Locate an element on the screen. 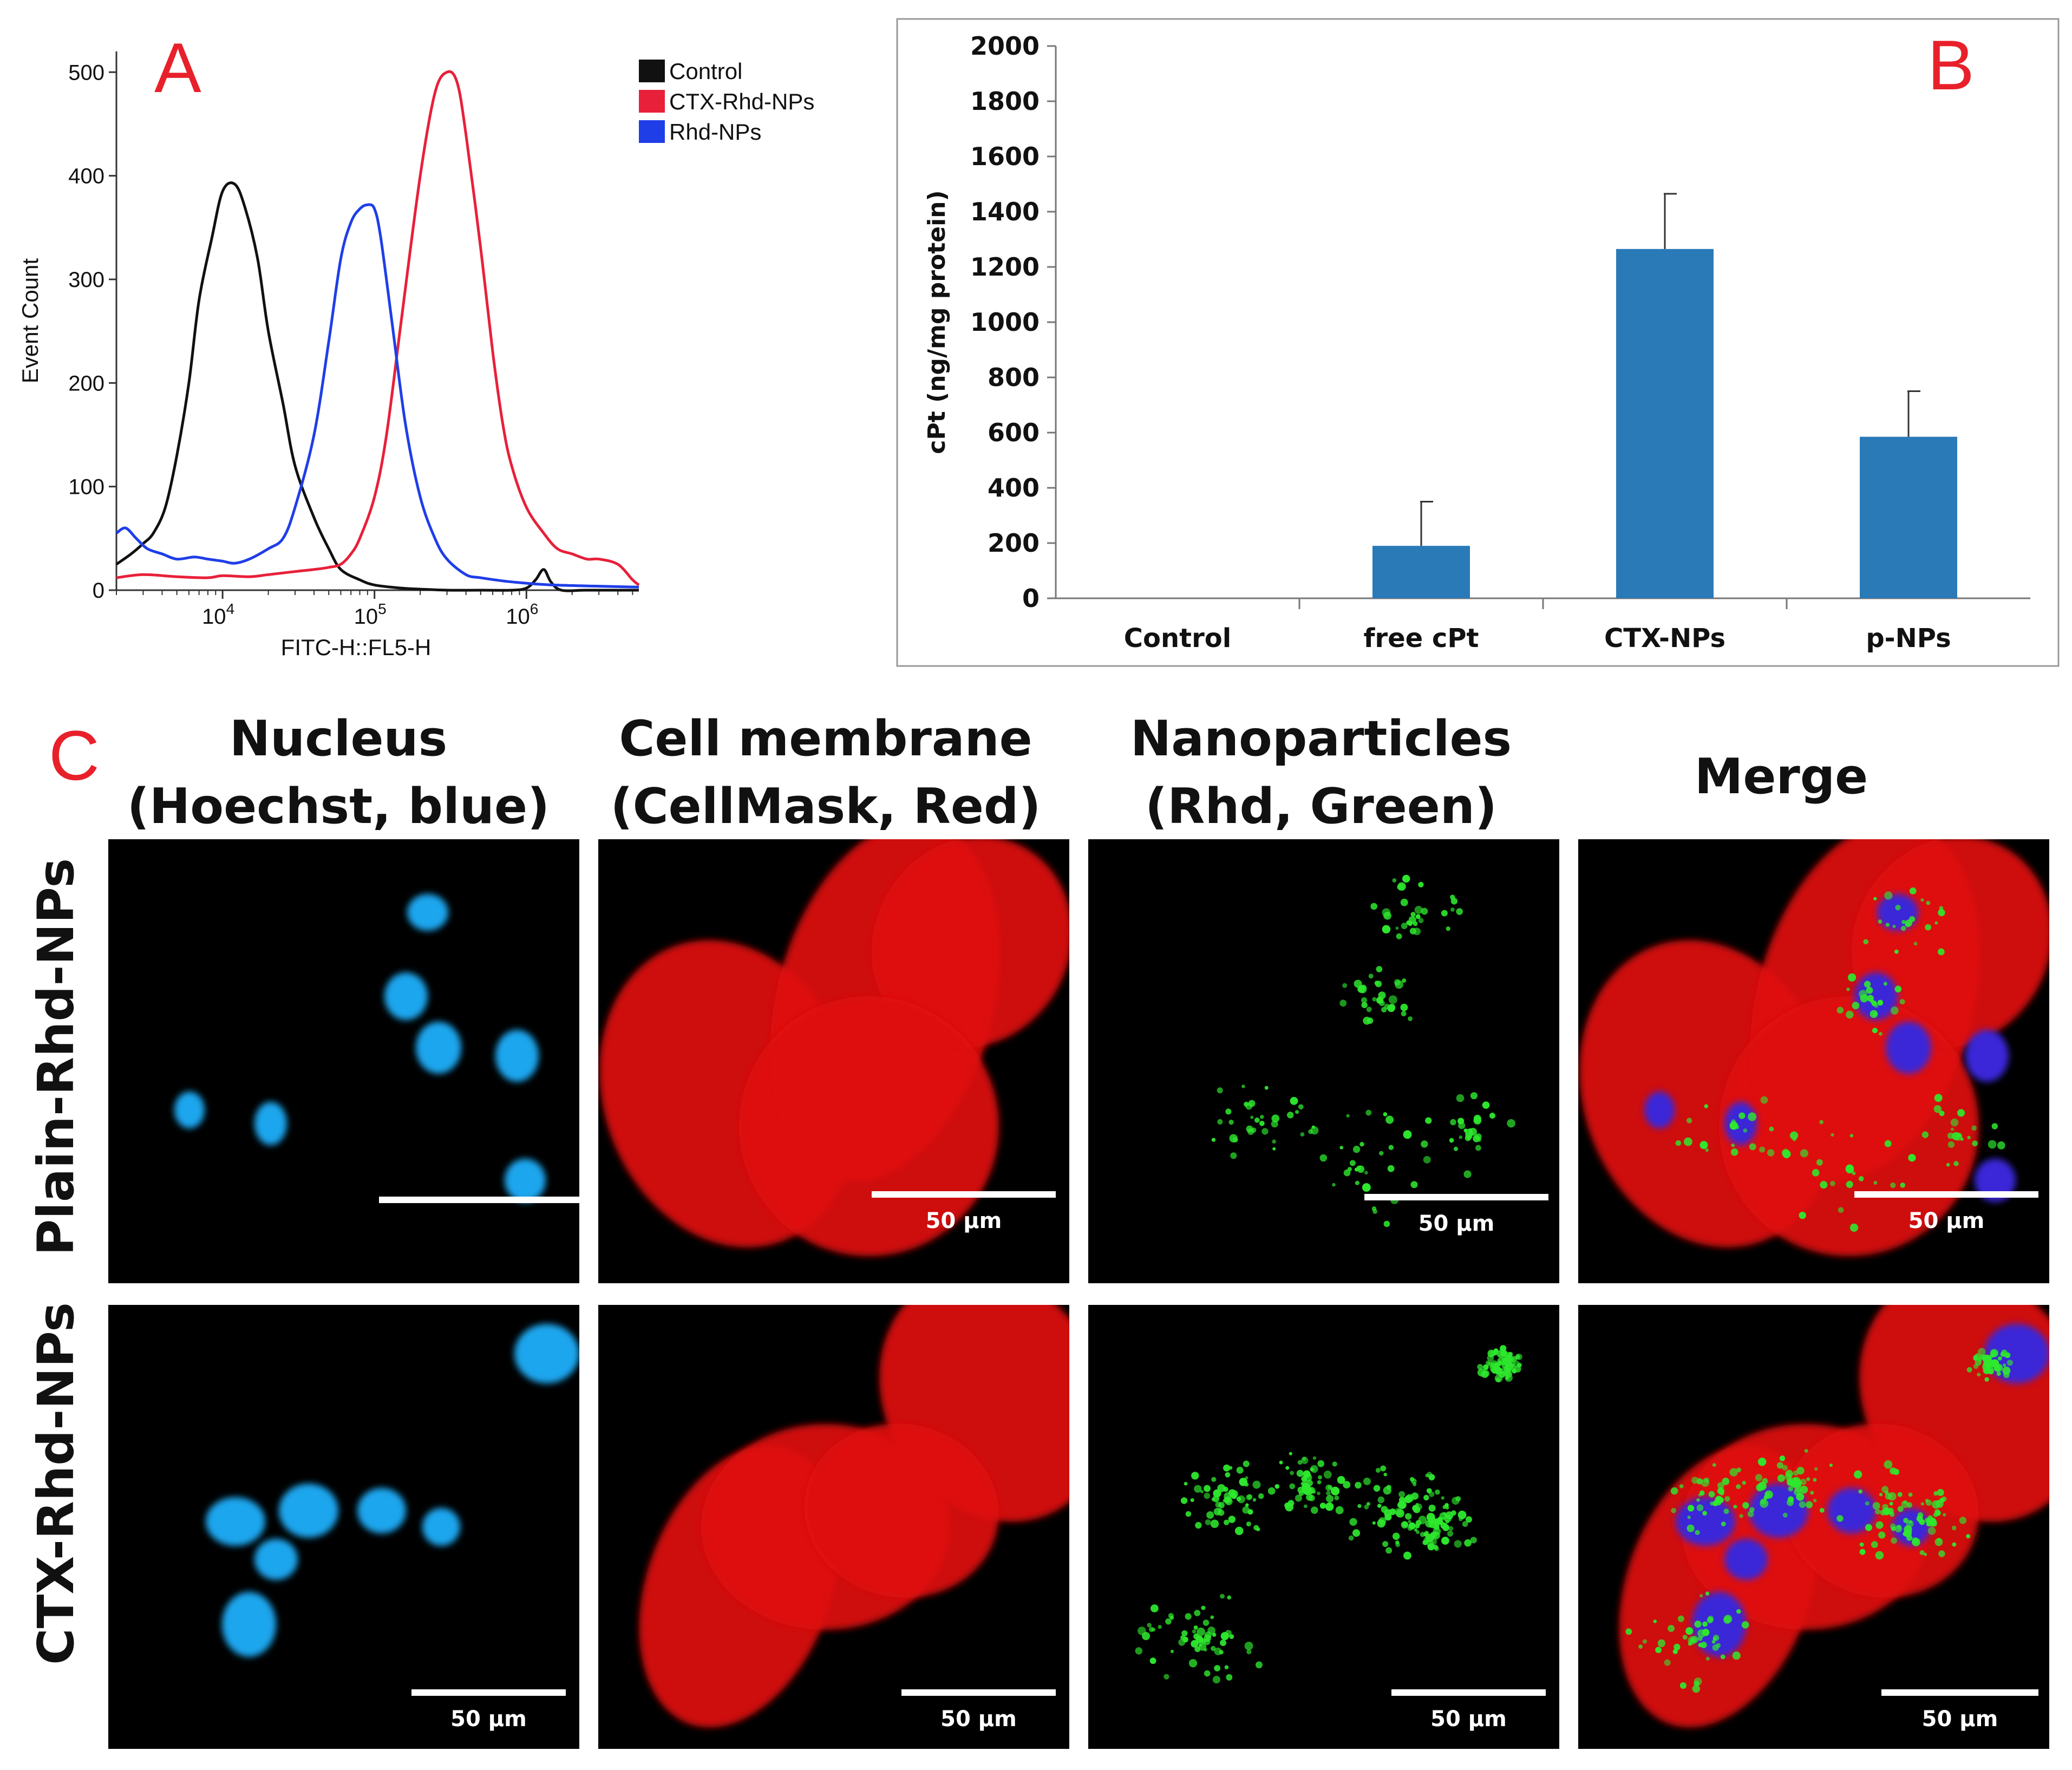  panel-a-y-tick-label: 0 is located at coordinates (98, 591).